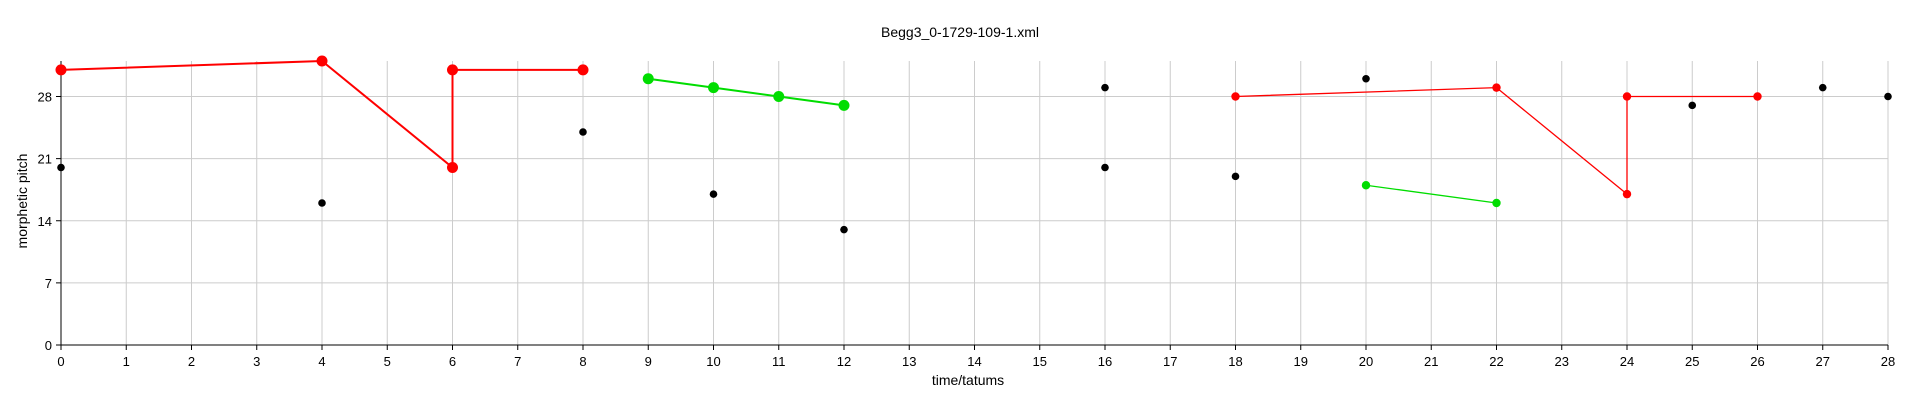  Describe the element at coordinates (1040, 361) in the screenshot. I see `x-tick-label: 15` at that location.